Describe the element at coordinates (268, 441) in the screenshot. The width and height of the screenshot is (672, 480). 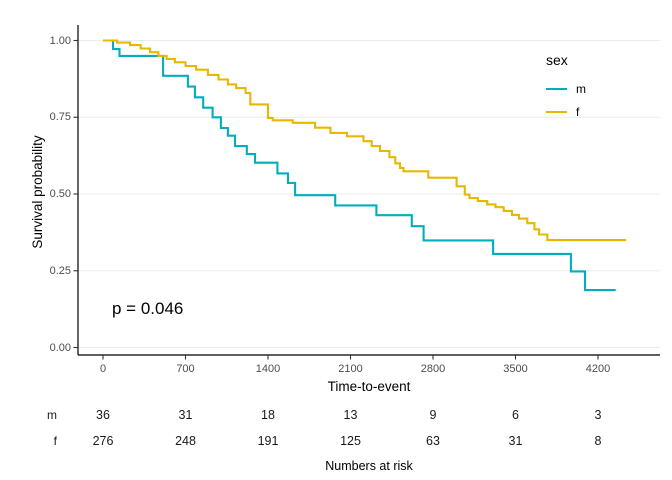
I see `risk-count: 191` at that location.